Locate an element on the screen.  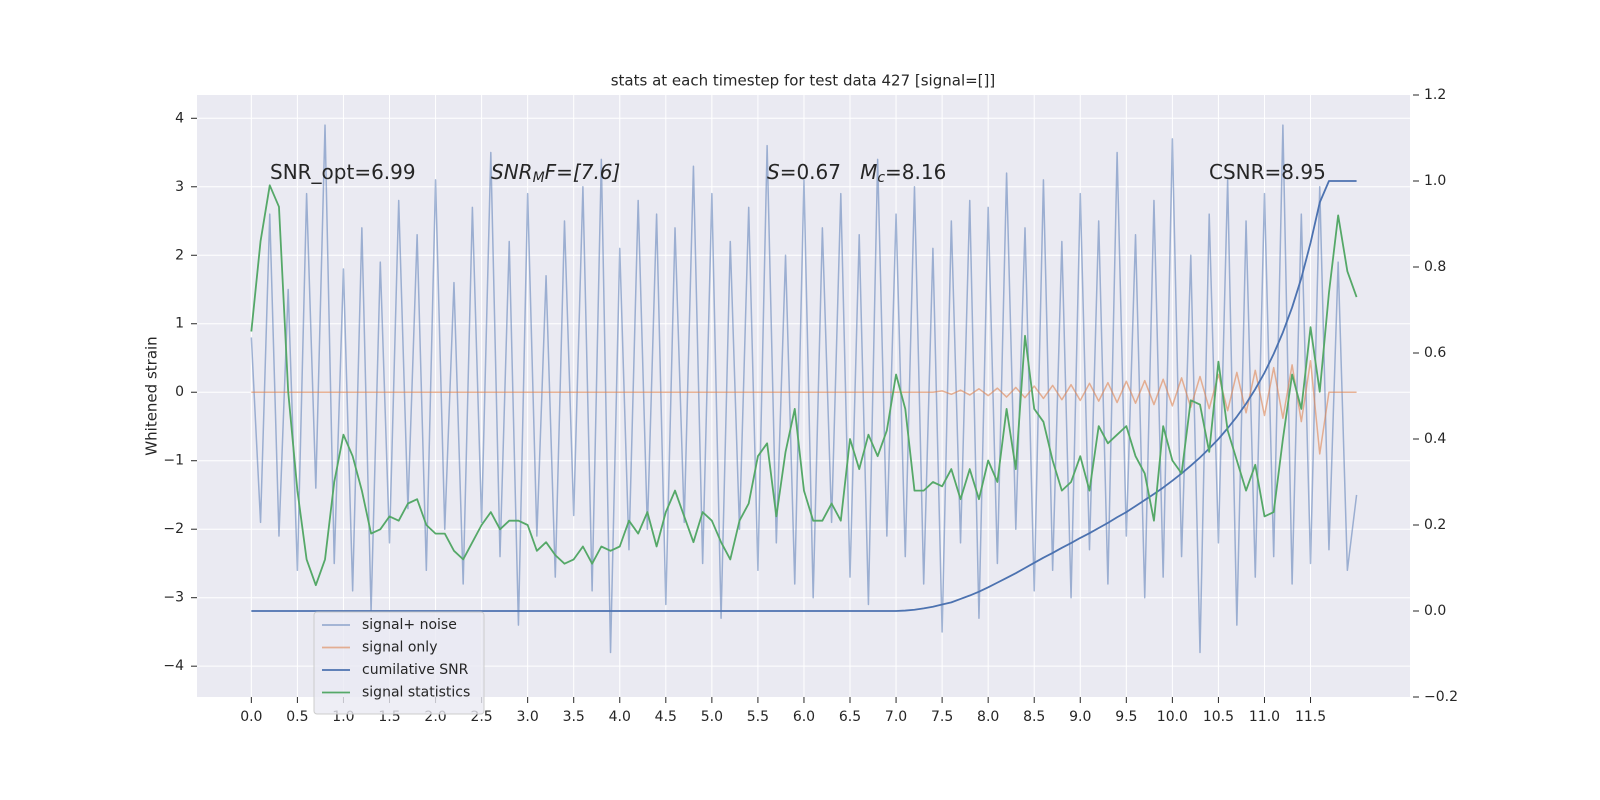
annotation: S=0.67 Mc=8.16 is located at coordinates (856, 173).